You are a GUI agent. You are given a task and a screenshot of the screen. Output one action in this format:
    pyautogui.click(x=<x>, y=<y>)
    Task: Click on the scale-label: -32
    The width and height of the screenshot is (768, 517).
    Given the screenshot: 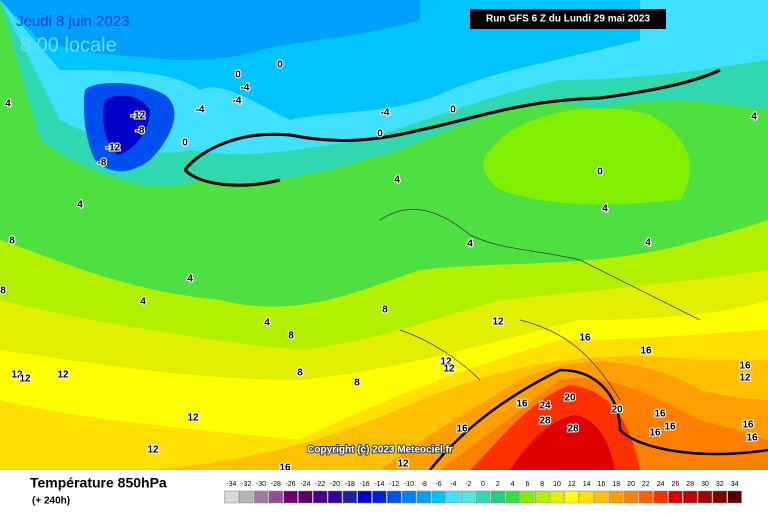 What is the action you would take?
    pyautogui.click(x=246, y=484)
    